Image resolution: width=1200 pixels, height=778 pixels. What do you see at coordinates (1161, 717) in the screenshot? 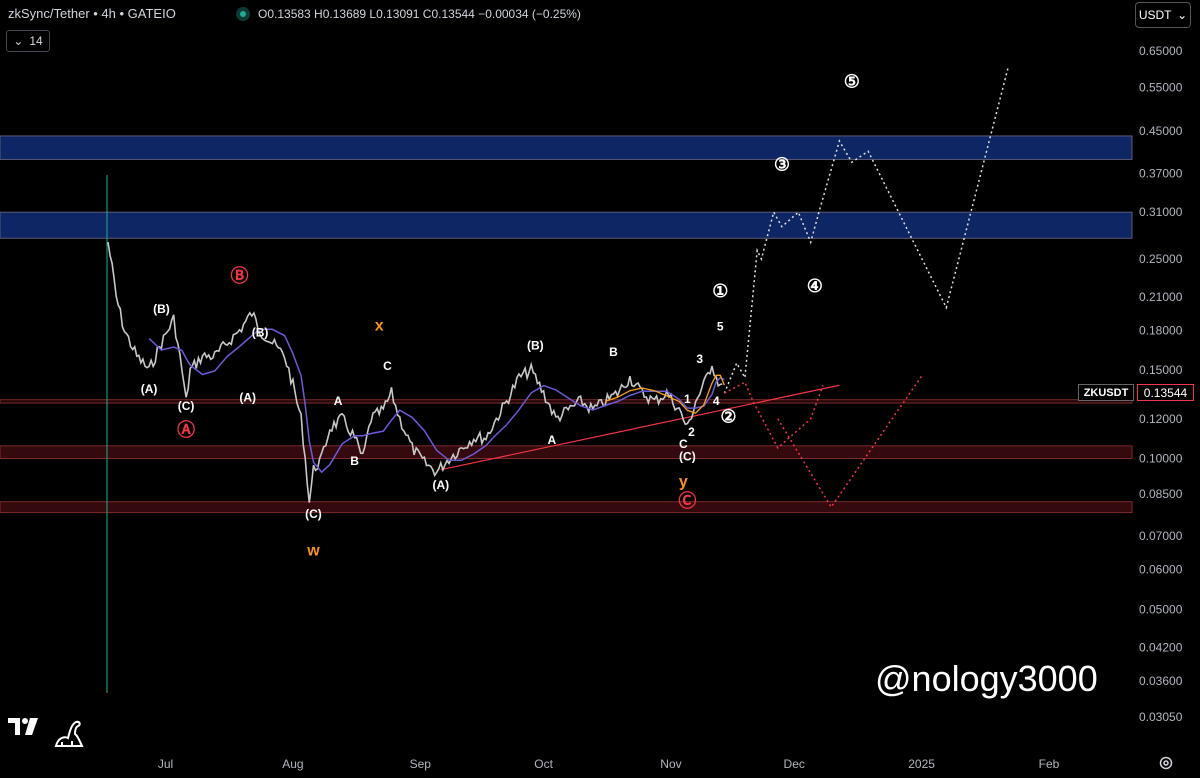
I see `price-tick-label: 0.03050` at bounding box center [1161, 717].